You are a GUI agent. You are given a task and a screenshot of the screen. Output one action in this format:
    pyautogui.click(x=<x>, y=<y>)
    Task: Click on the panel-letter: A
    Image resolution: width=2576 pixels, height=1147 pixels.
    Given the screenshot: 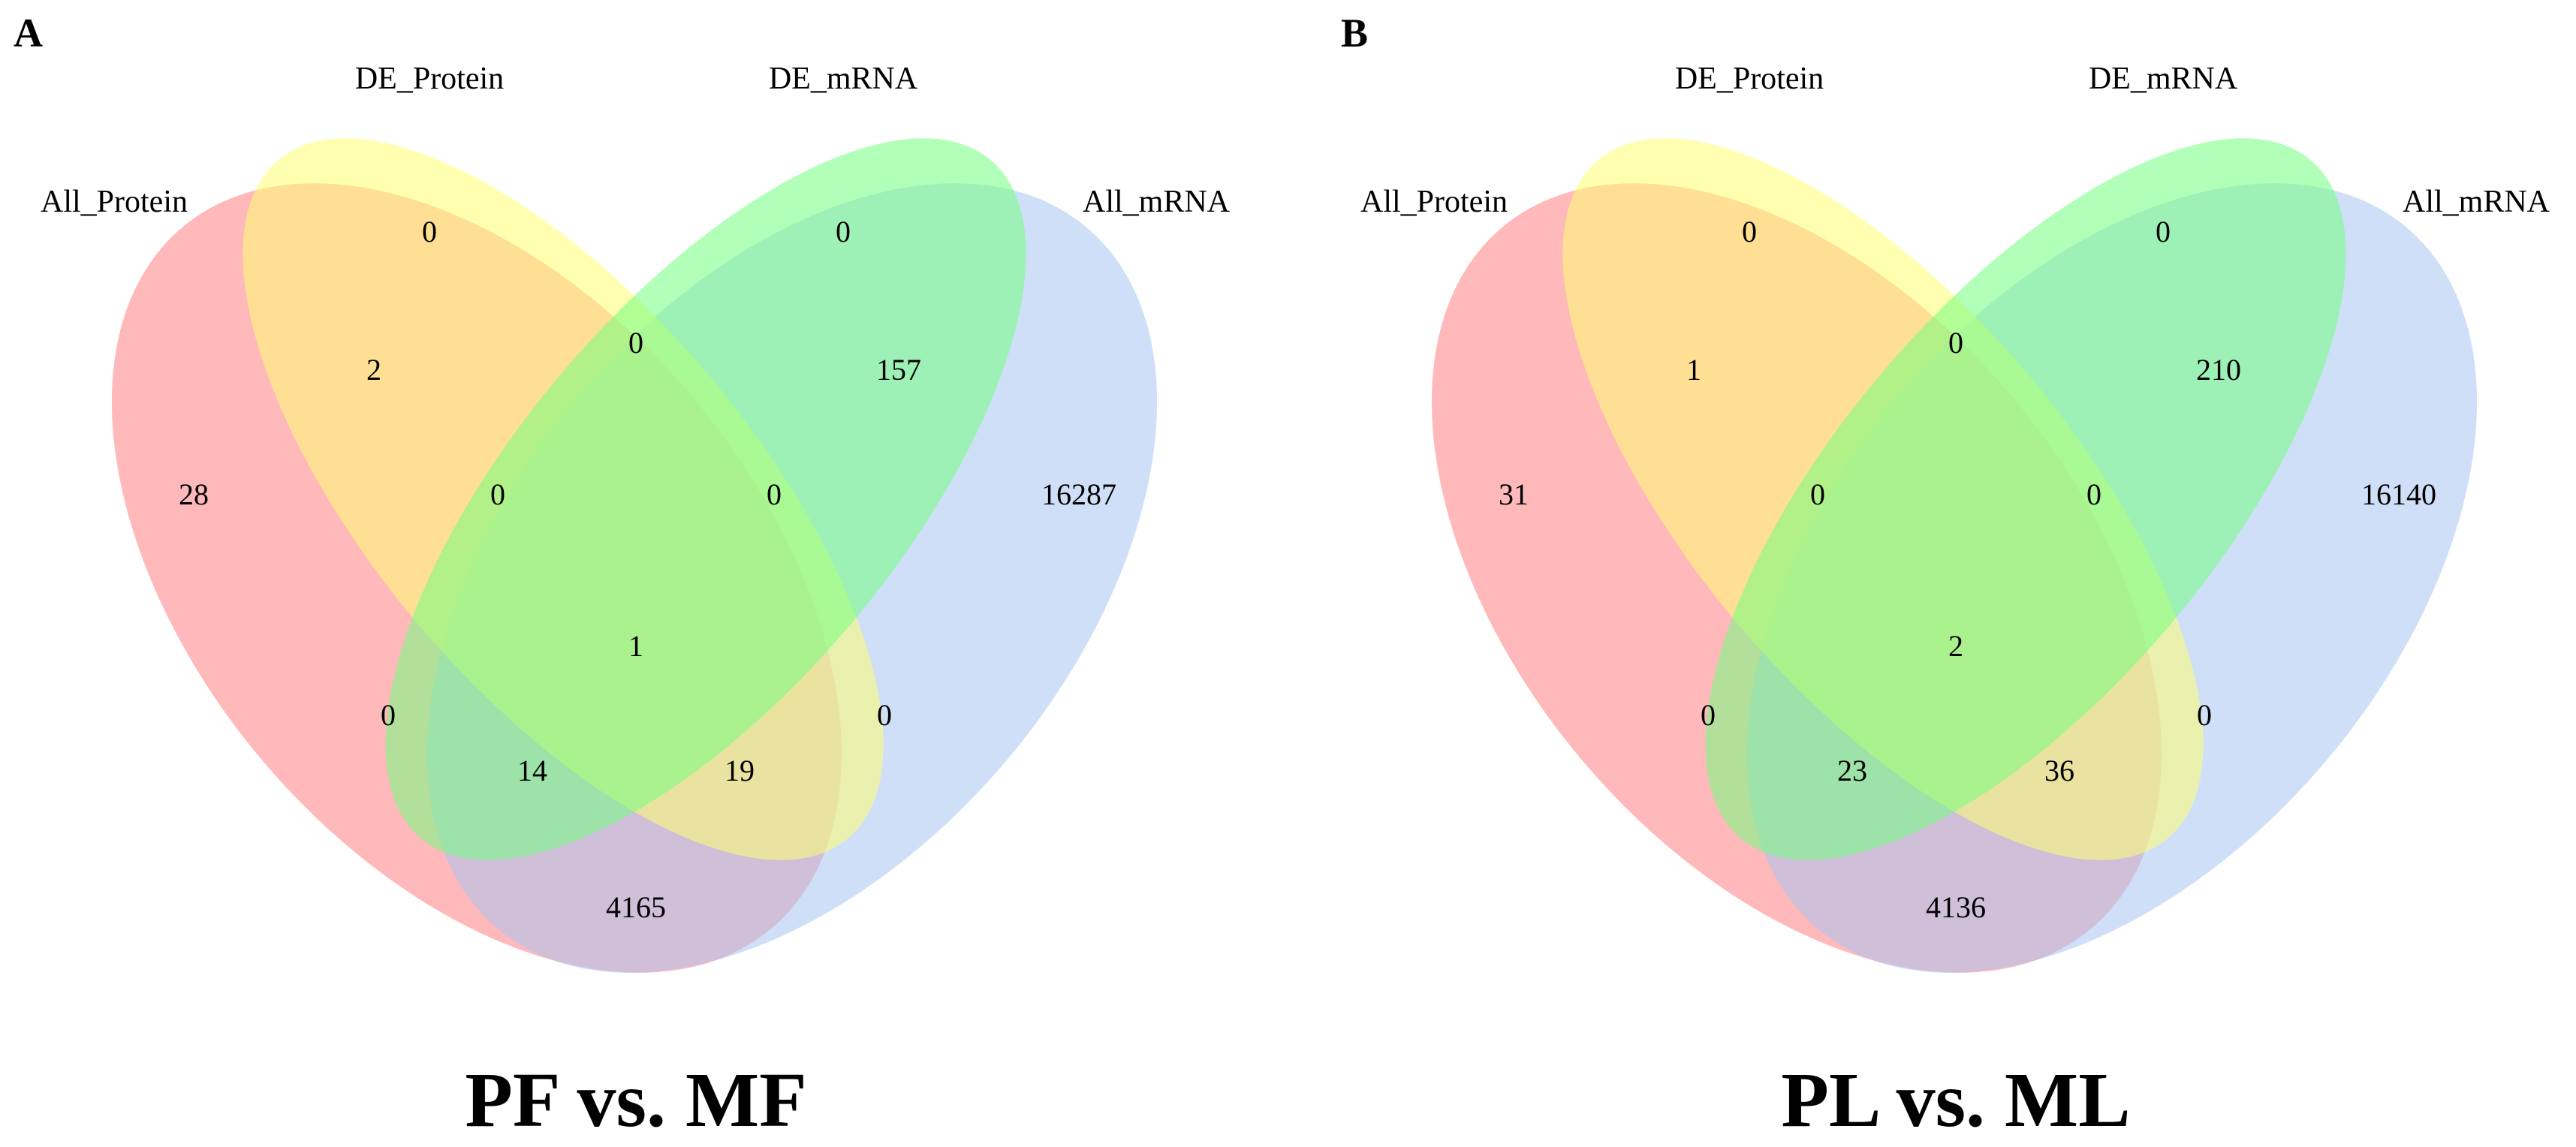 What is the action you would take?
    pyautogui.click(x=28, y=33)
    